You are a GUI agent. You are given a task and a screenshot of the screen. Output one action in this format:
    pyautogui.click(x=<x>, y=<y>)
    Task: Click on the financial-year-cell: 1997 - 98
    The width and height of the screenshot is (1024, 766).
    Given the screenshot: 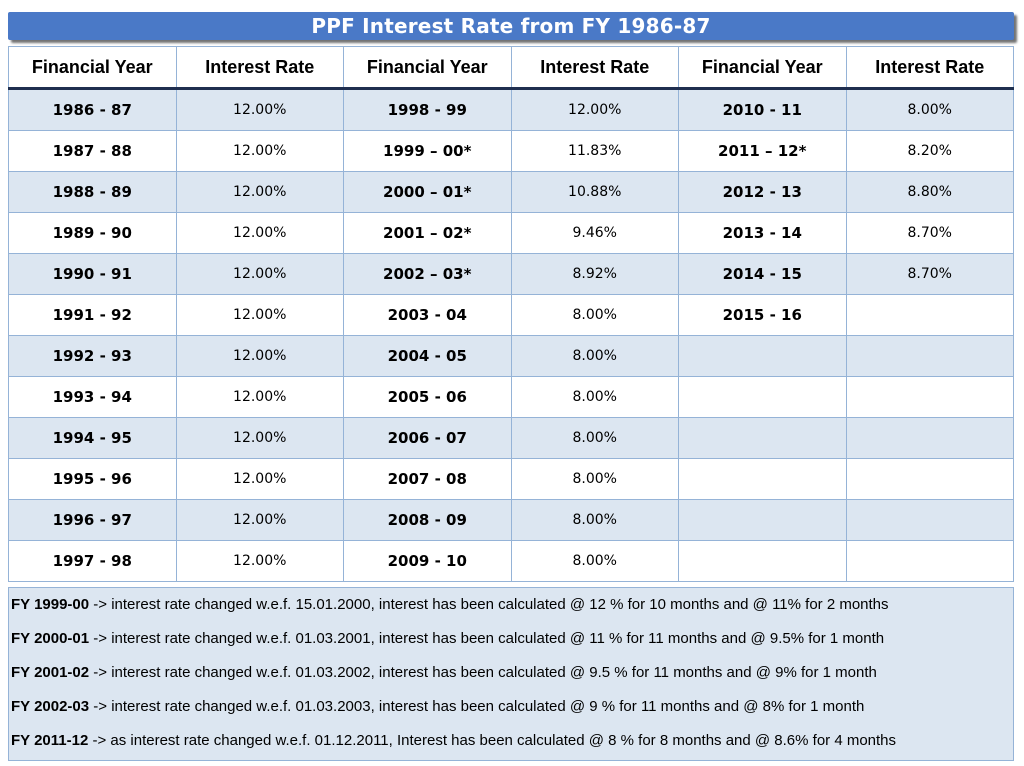 What is the action you would take?
    pyautogui.click(x=92, y=561)
    